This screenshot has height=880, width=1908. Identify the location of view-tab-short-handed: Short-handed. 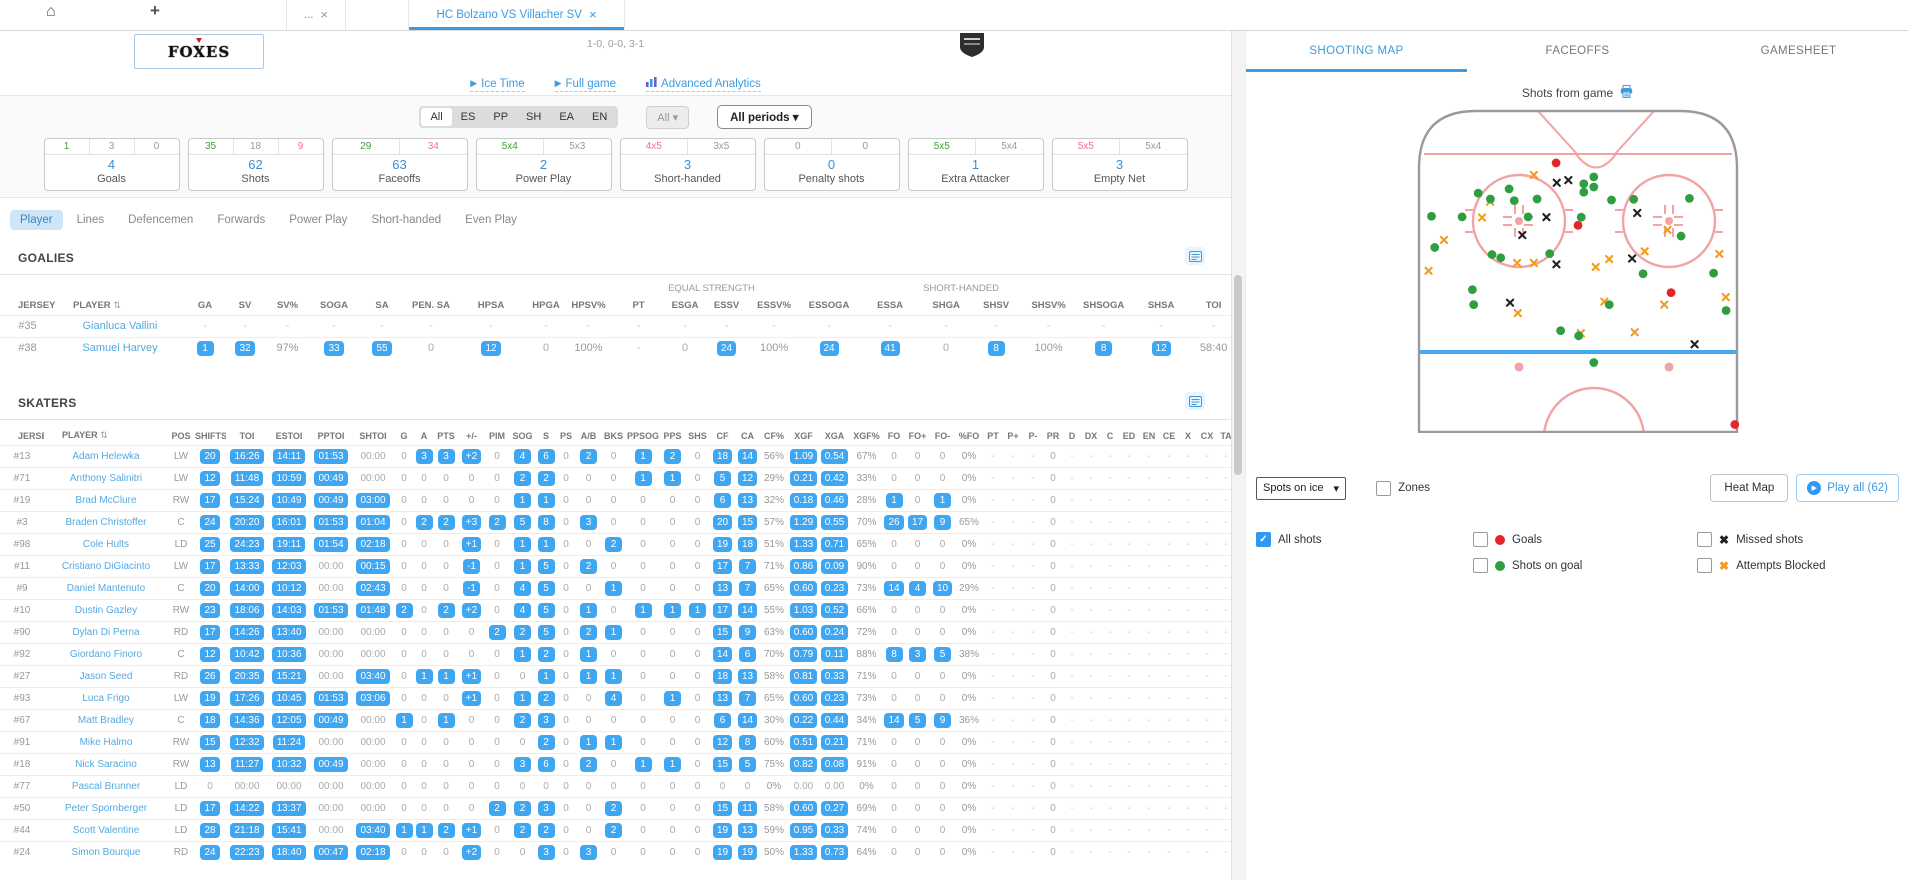
(406, 220).